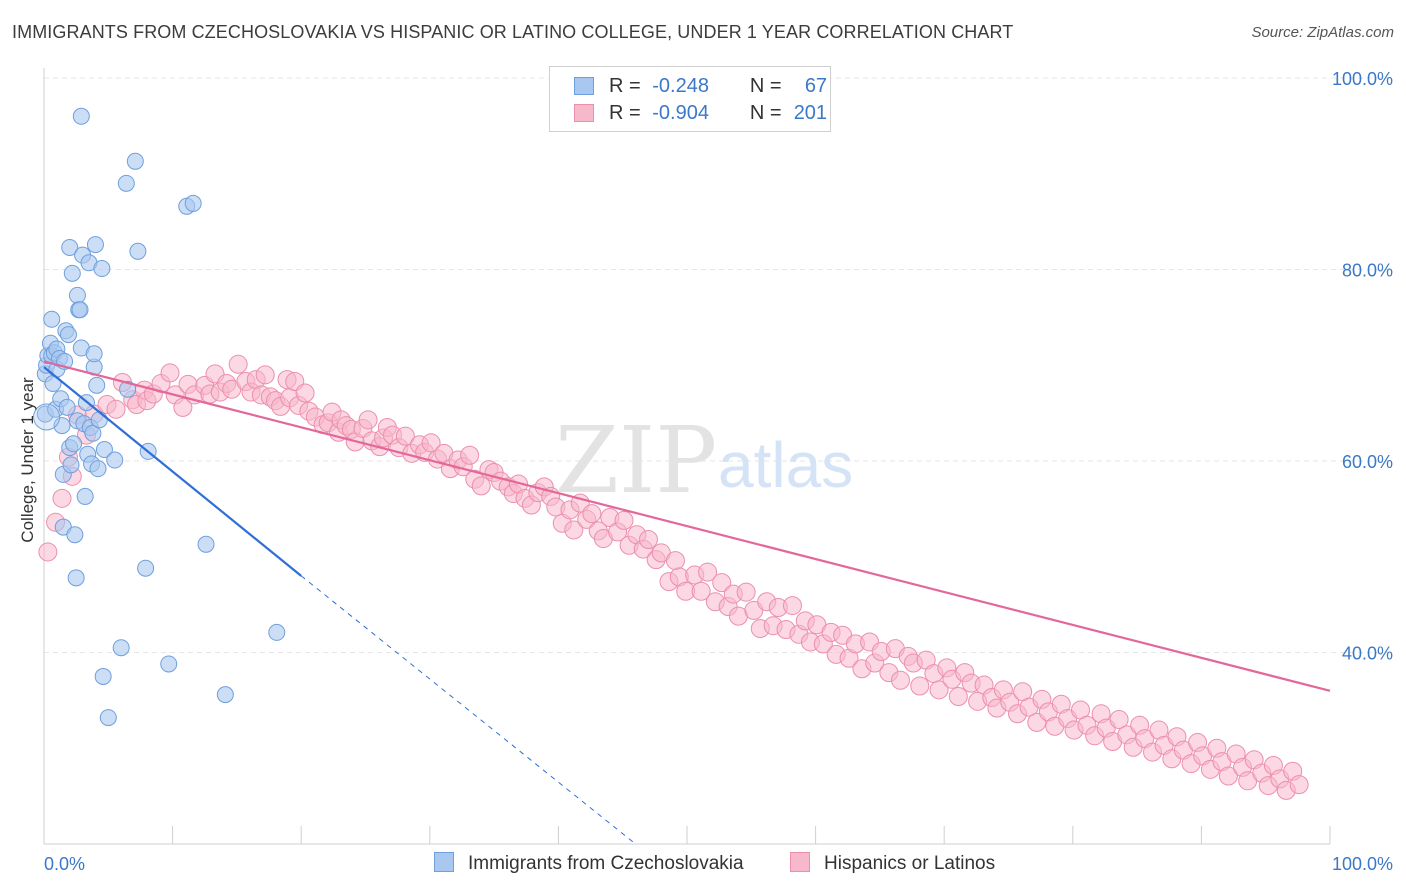 This screenshot has width=1406, height=892. What do you see at coordinates (584, 86) in the screenshot?
I see `legend-swatch-blue` at bounding box center [584, 86].